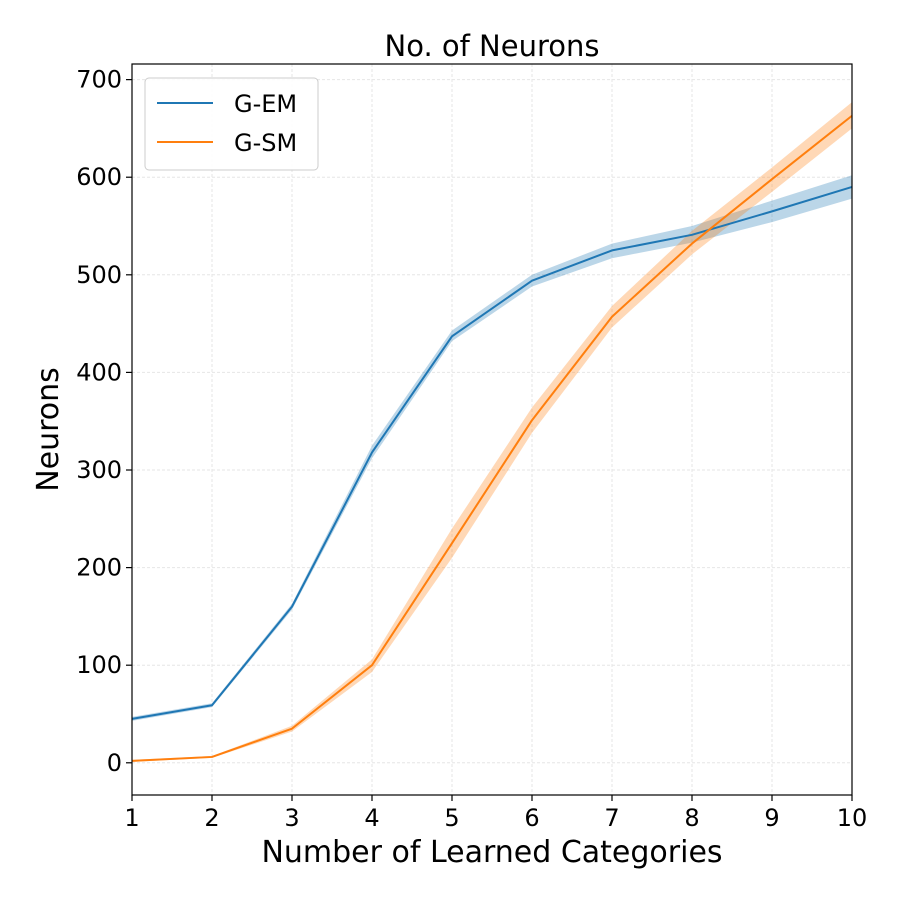 The height and width of the screenshot is (900, 900). Describe the element at coordinates (99, 470) in the screenshot. I see `y-tick-label: 300` at that location.